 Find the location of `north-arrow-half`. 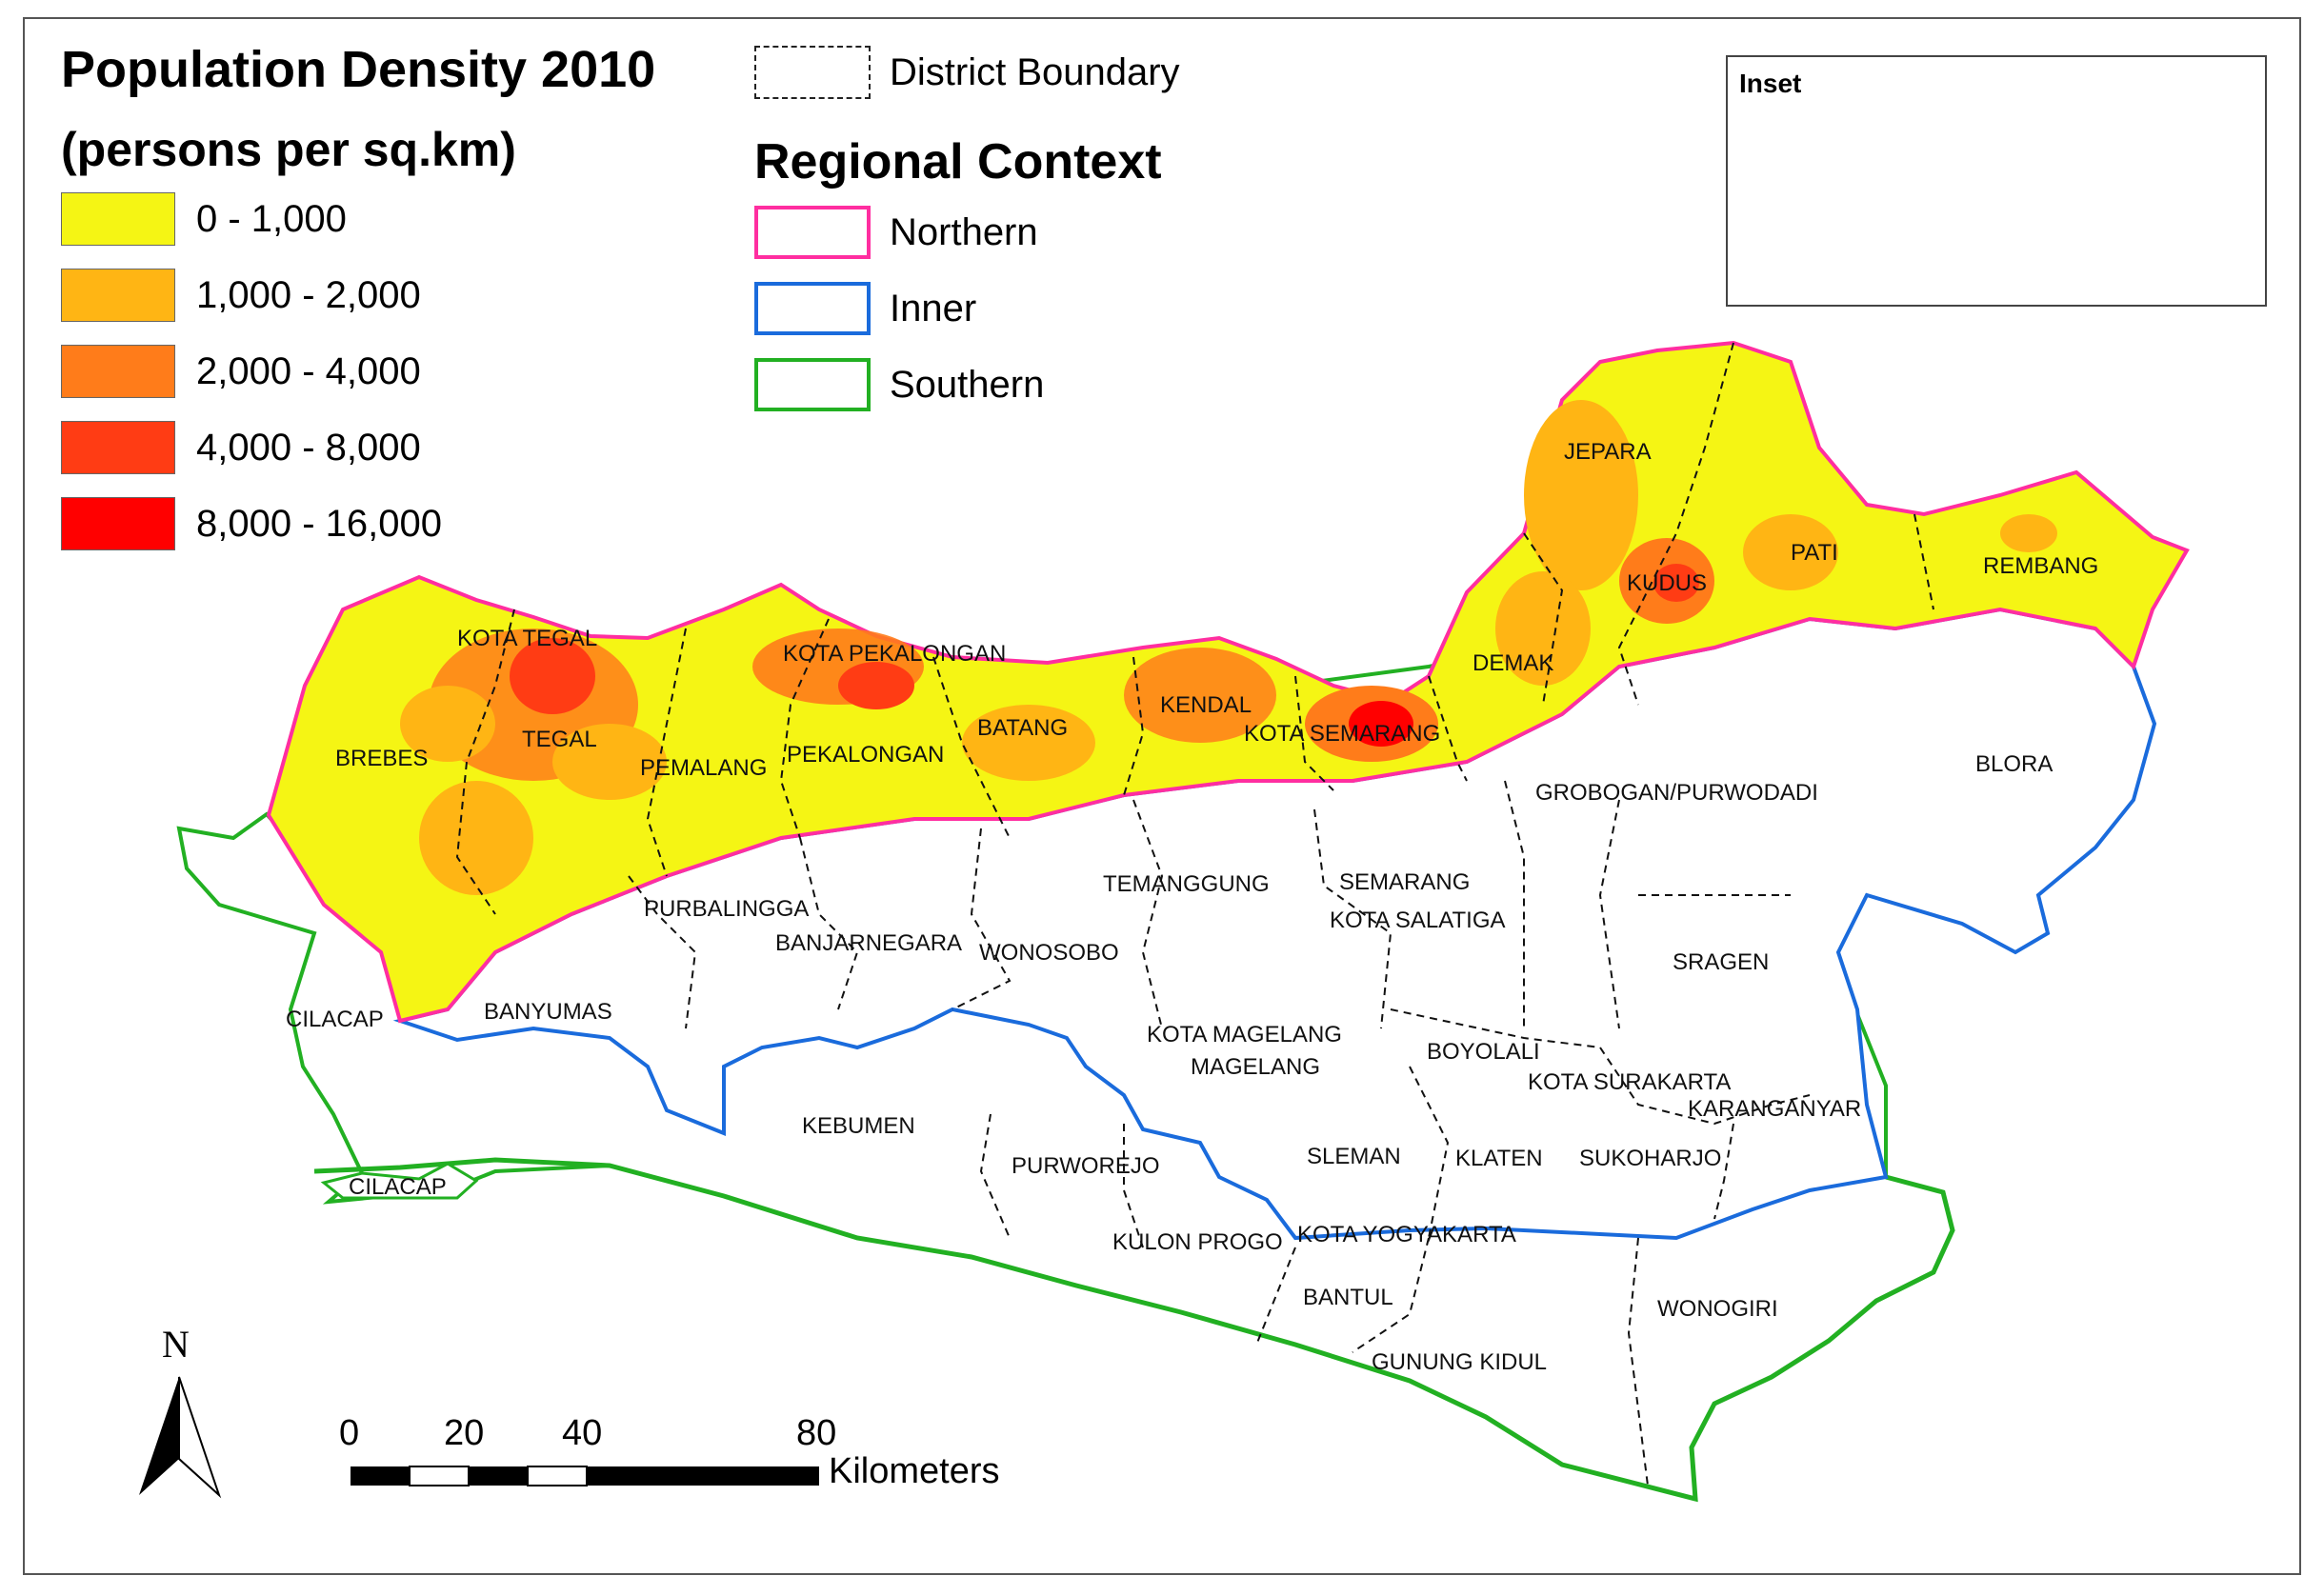

north-arrow-half is located at coordinates (200, 1438).